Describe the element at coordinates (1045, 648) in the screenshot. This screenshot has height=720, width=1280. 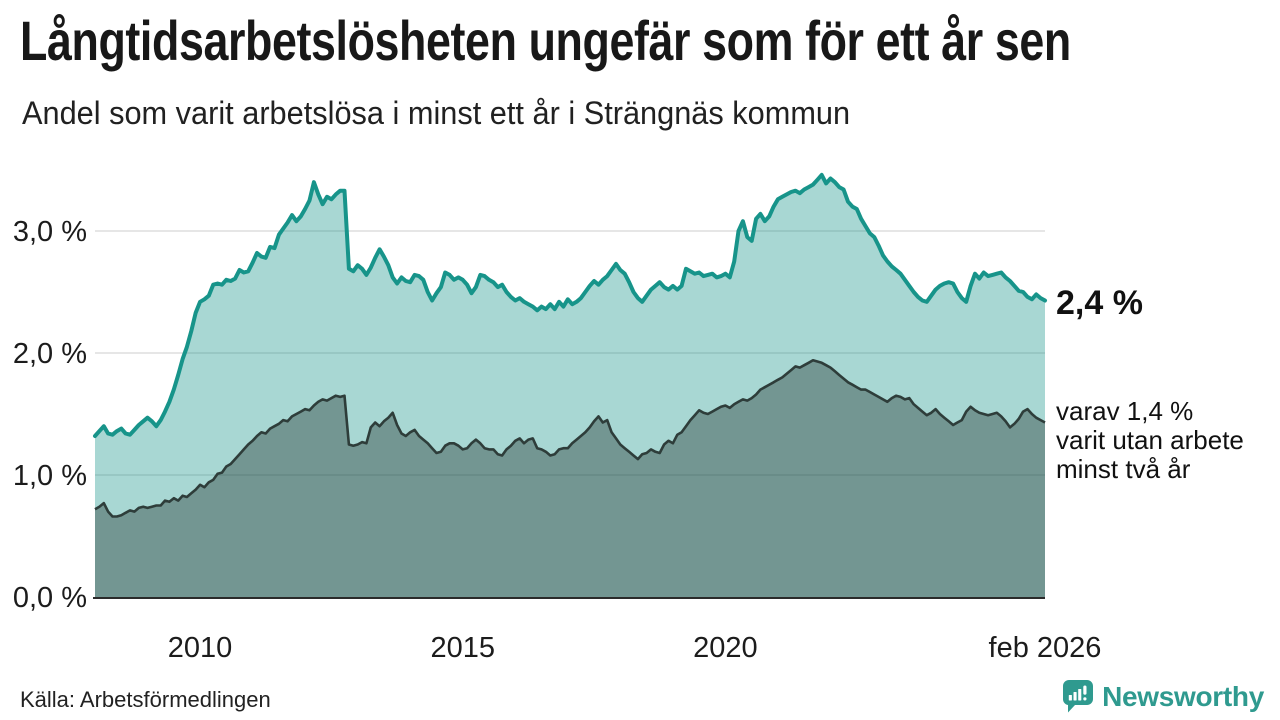
I see `x-tick-label: feb 2026` at that location.